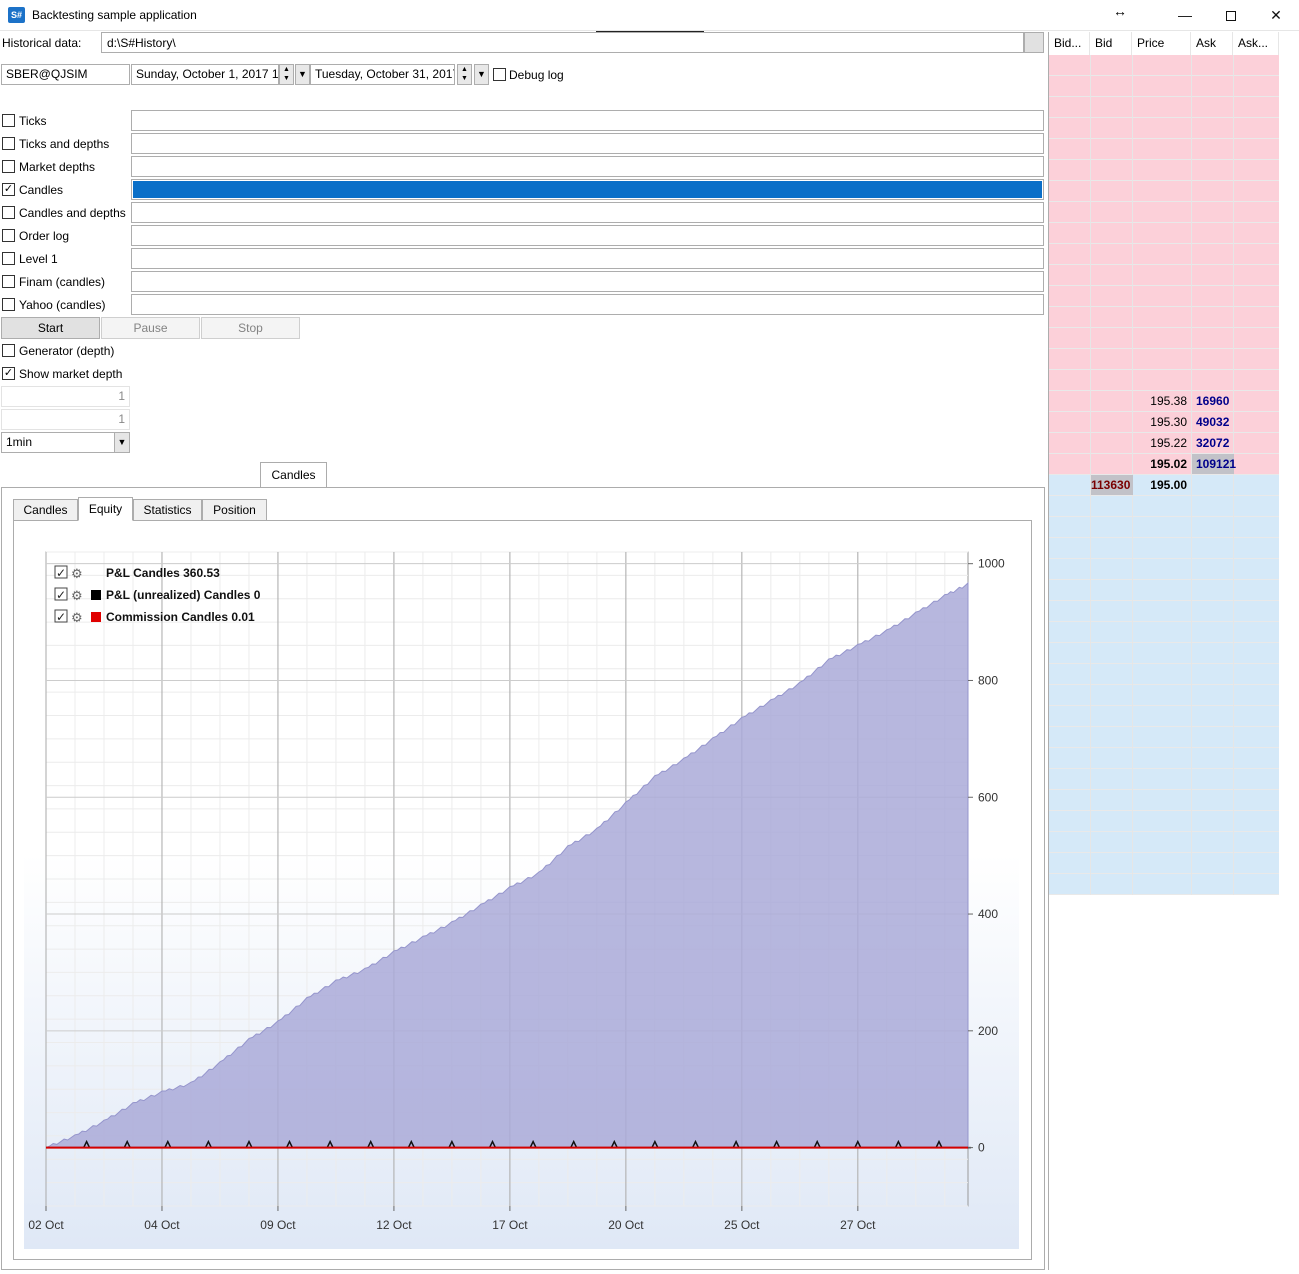  I want to click on timeframe-select: 1min, so click(65, 442).